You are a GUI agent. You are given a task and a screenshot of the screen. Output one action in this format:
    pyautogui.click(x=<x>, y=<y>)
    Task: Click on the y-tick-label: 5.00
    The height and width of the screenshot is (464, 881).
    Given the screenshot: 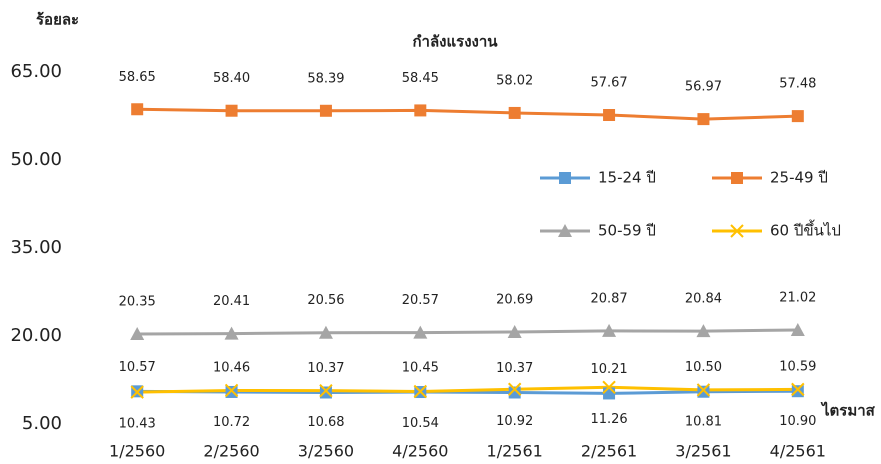 What is the action you would take?
    pyautogui.click(x=42, y=423)
    